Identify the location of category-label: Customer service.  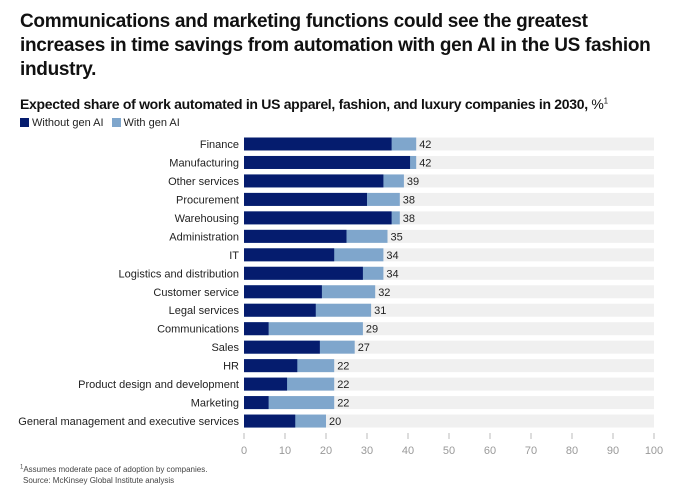
(196, 293).